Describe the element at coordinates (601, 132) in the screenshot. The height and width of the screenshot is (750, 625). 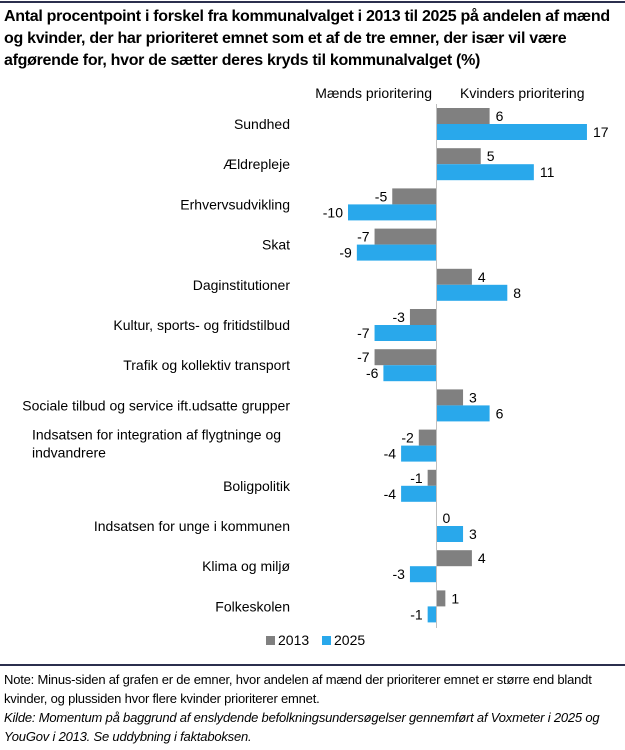
I see `data-label-2025: 17` at that location.